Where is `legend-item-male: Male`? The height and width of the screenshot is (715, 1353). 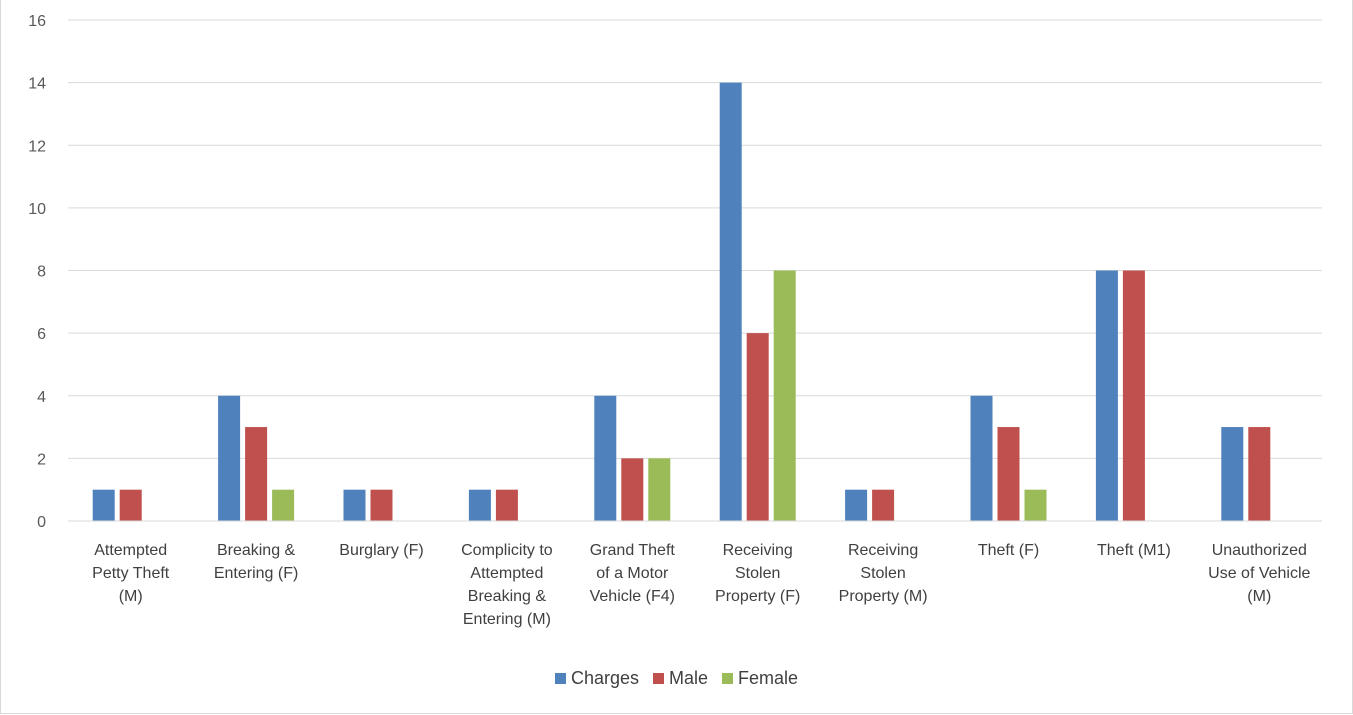
legend-item-male: Male is located at coordinates (680, 678).